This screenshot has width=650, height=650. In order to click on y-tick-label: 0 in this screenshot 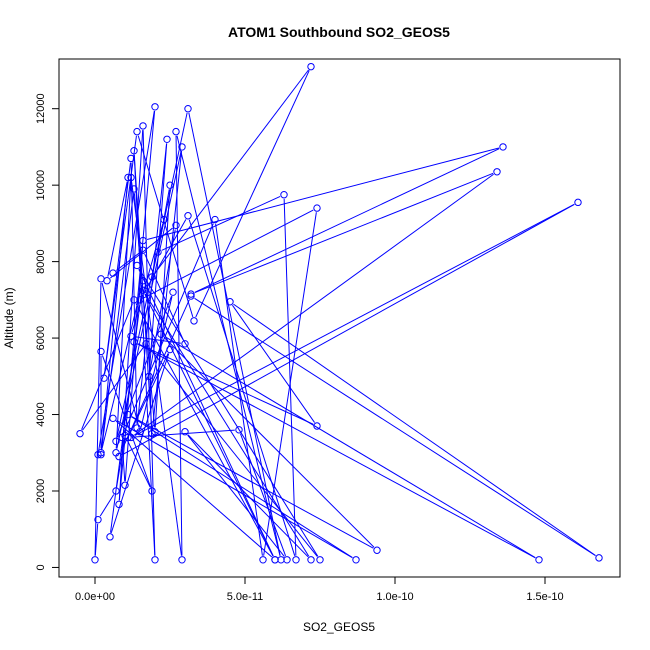, I will do `click(41, 567)`.